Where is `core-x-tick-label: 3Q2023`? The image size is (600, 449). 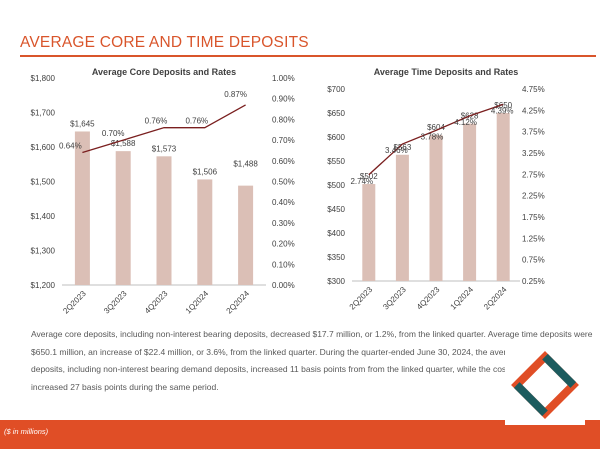 core-x-tick-label: 3Q2023 is located at coordinates (115, 302).